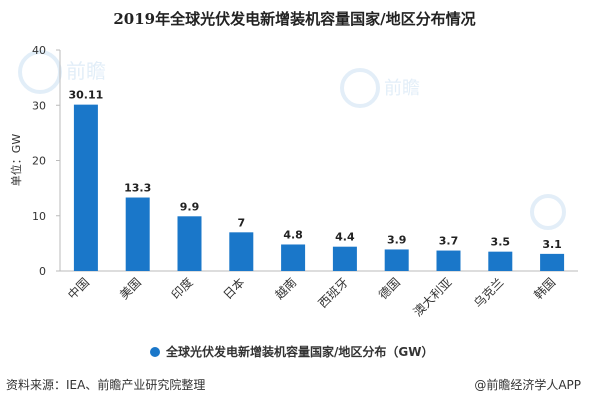  What do you see at coordinates (234, 288) in the screenshot?
I see `x-tick-label: 日本` at bounding box center [234, 288].